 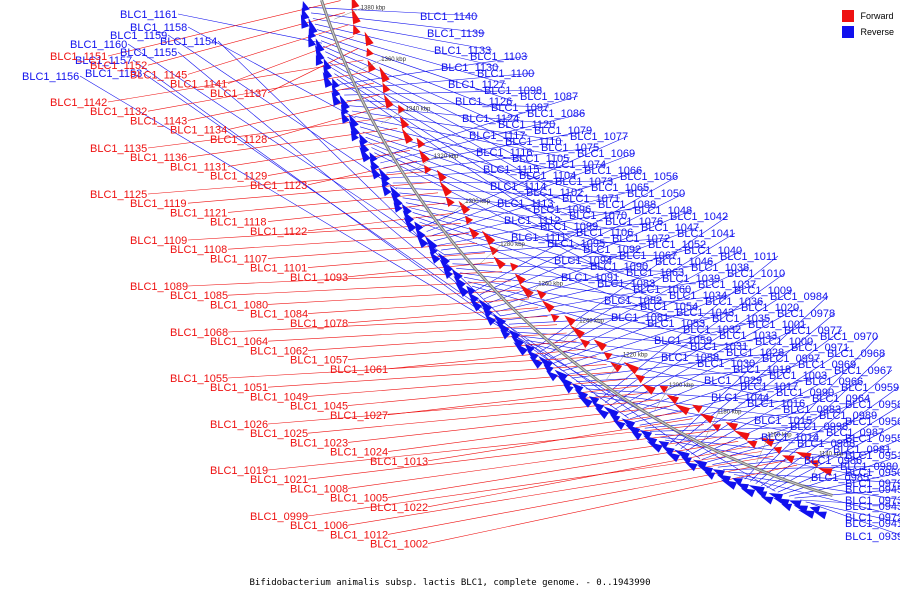 What do you see at coordinates (513, 91) in the screenshot?
I see `reverse-gene-label: BLC1_1098` at bounding box center [513, 91].